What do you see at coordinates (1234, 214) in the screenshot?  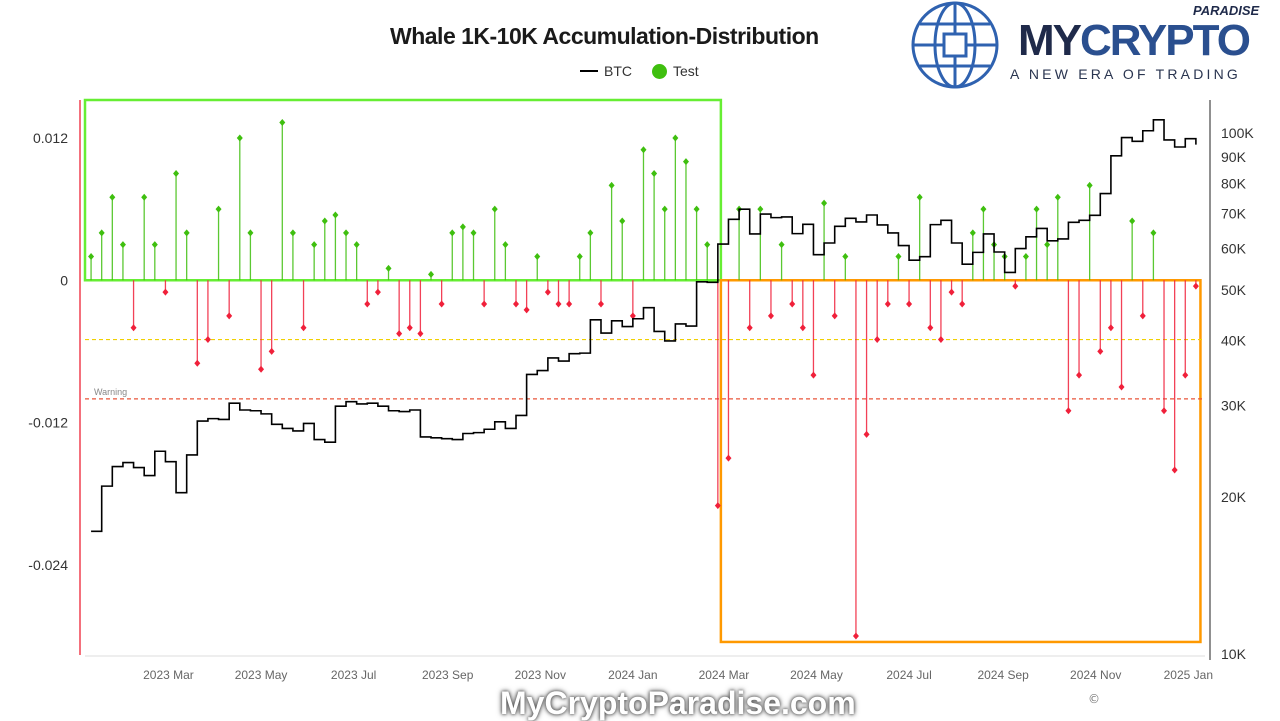 I see `y-right-tick-label: 70K` at bounding box center [1234, 214].